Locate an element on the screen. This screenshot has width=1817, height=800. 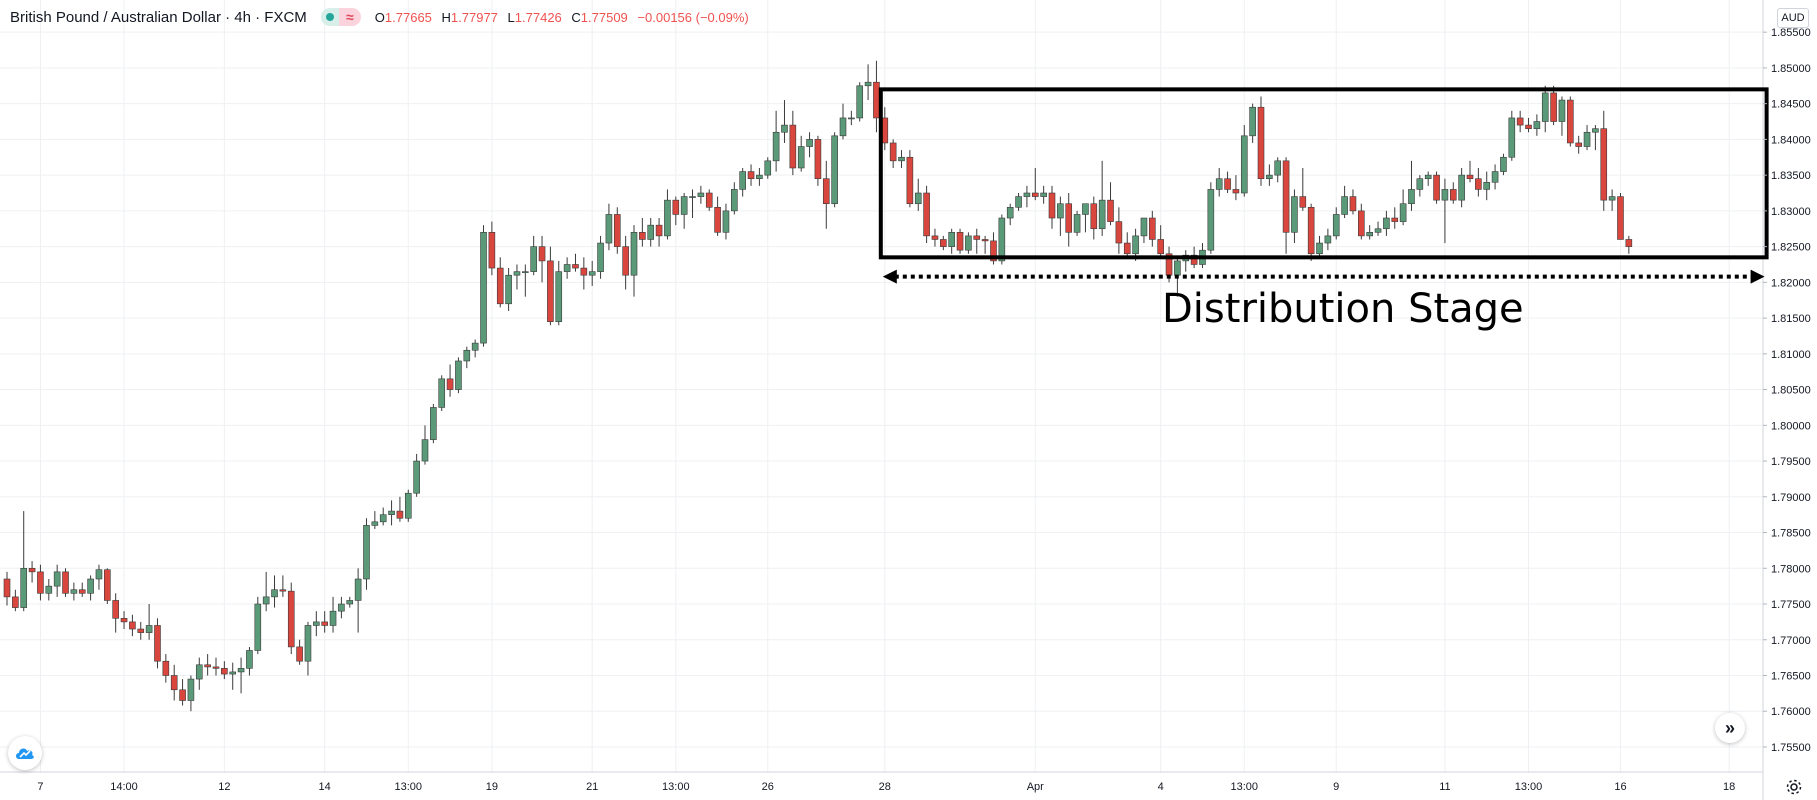
price-tick-label: 1.80500 is located at coordinates (1791, 391).